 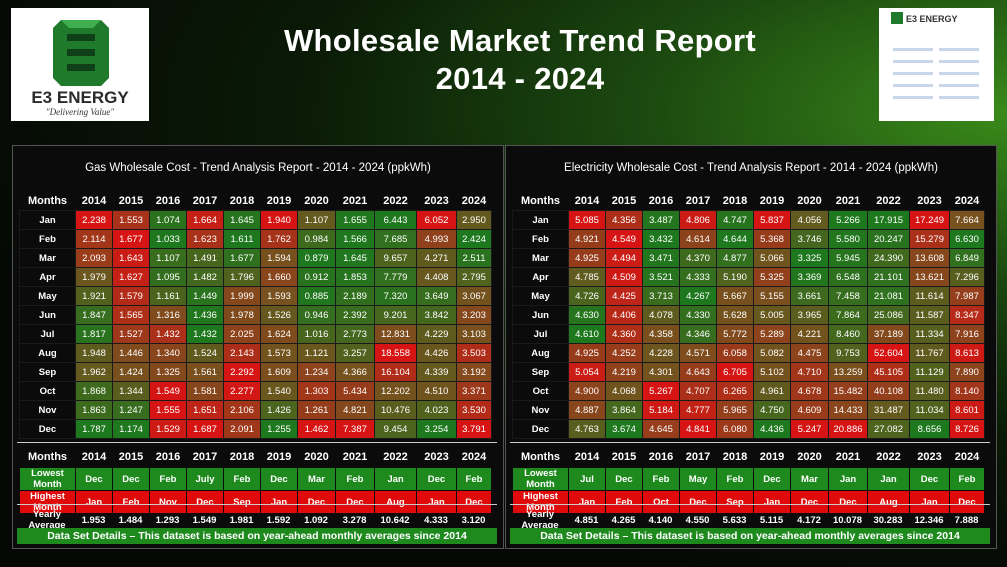 I want to click on yearly-average-cell: 12.346, so click(x=929, y=520).